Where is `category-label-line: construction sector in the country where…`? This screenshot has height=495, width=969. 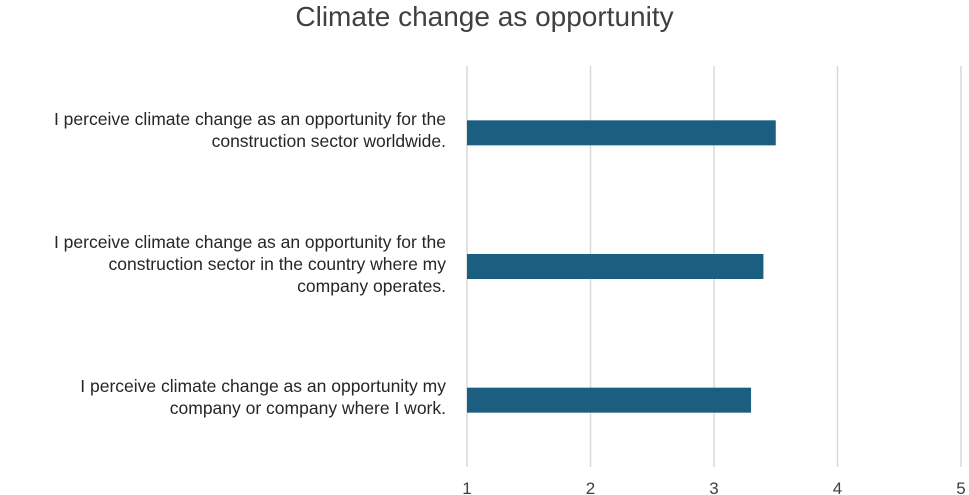 category-label-line: construction sector in the country where… is located at coordinates (277, 263).